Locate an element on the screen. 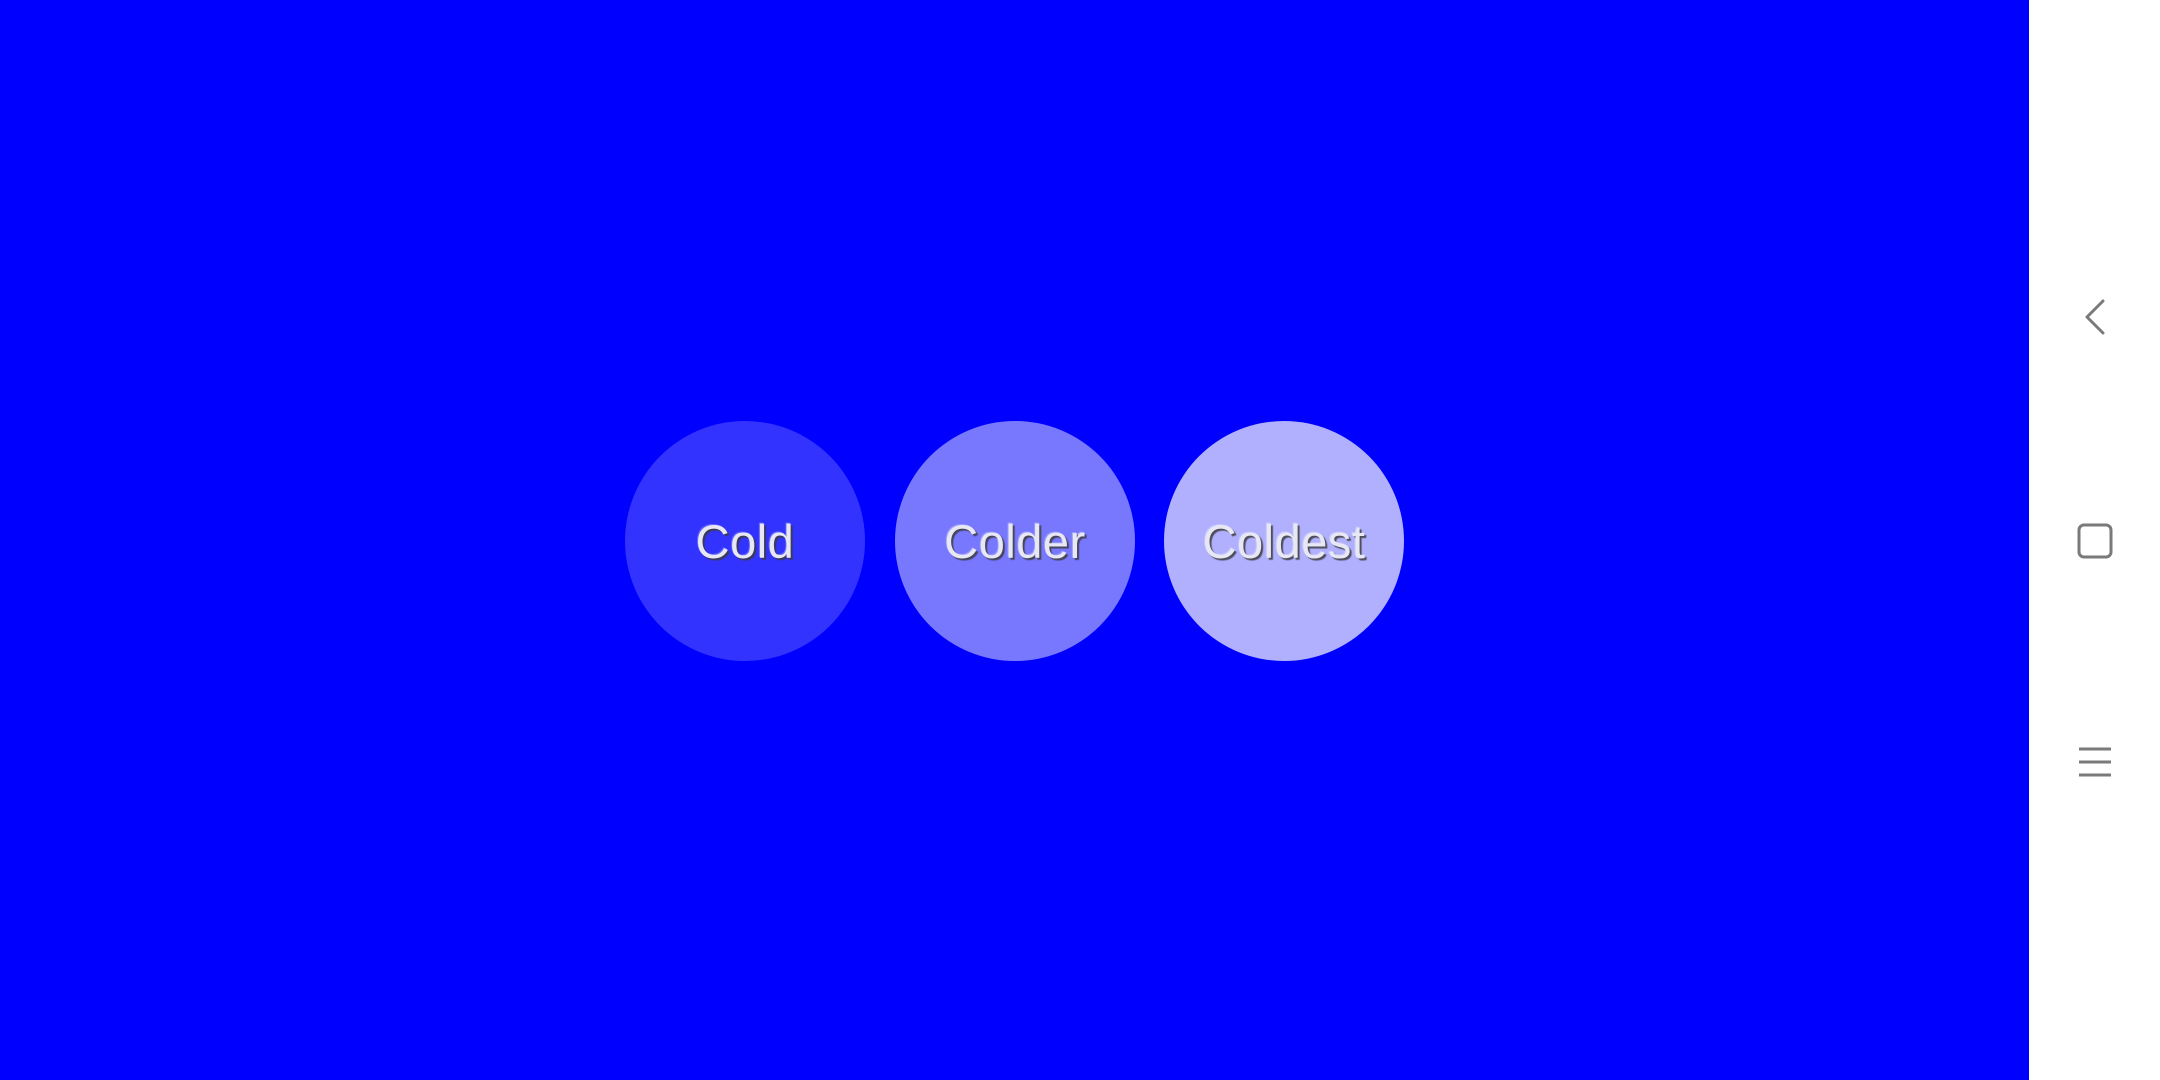 The height and width of the screenshot is (1080, 2160). back-button is located at coordinates (2094, 317).